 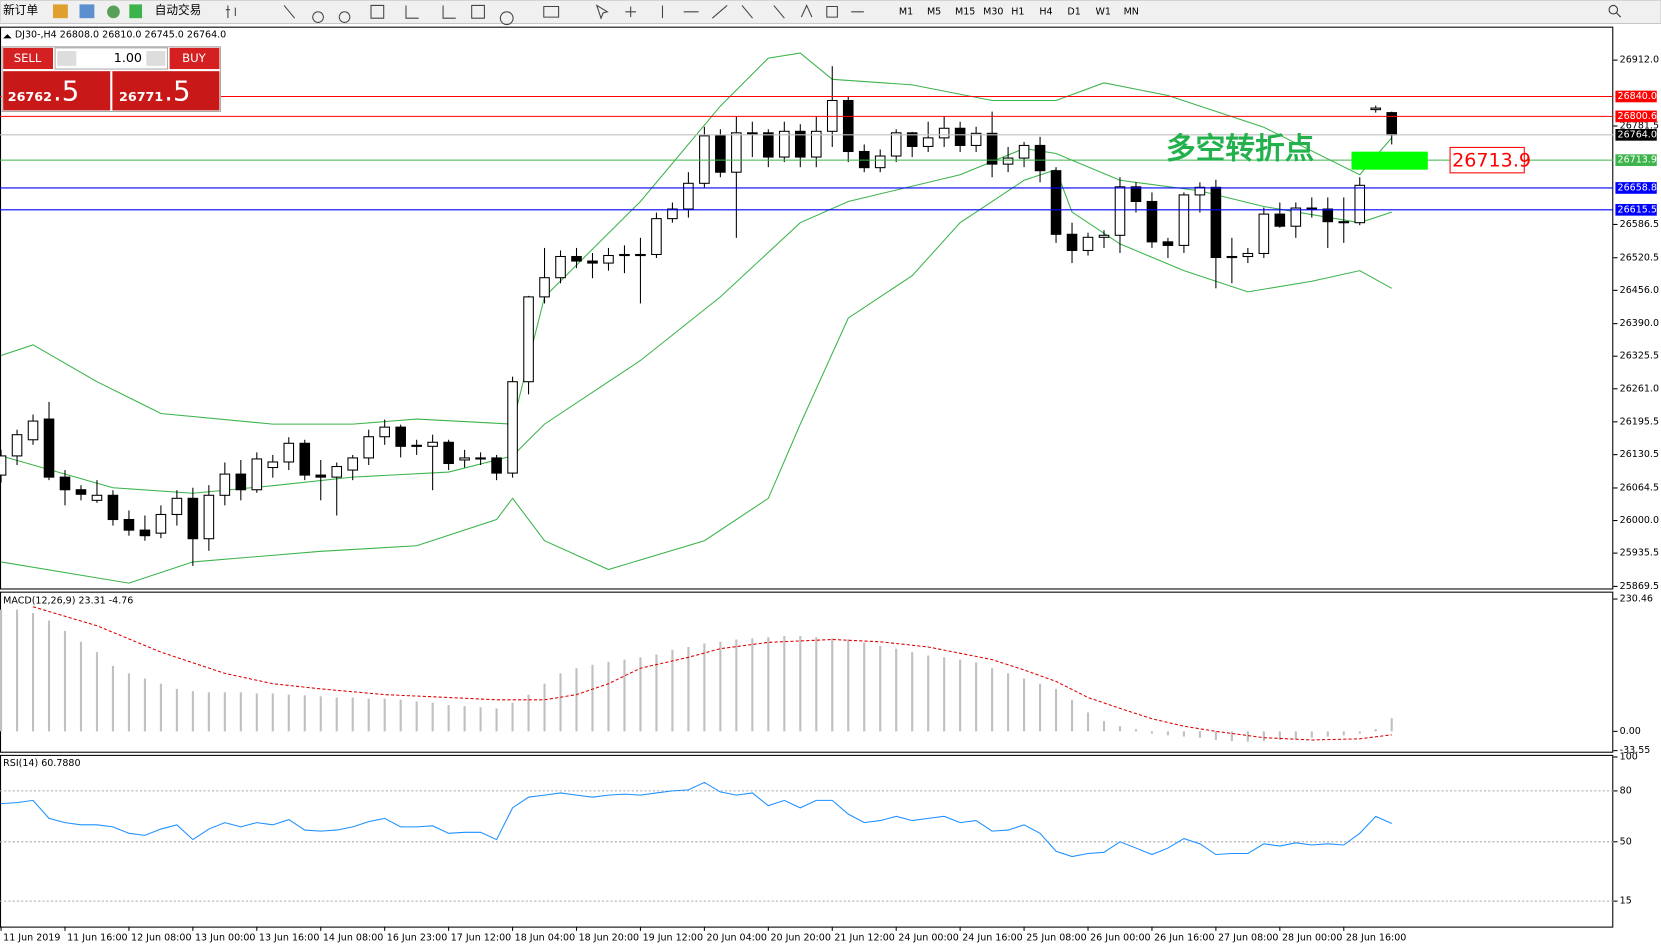 What do you see at coordinates (1639, 586) in the screenshot?
I see `y-tick-label: 25869.5` at bounding box center [1639, 586].